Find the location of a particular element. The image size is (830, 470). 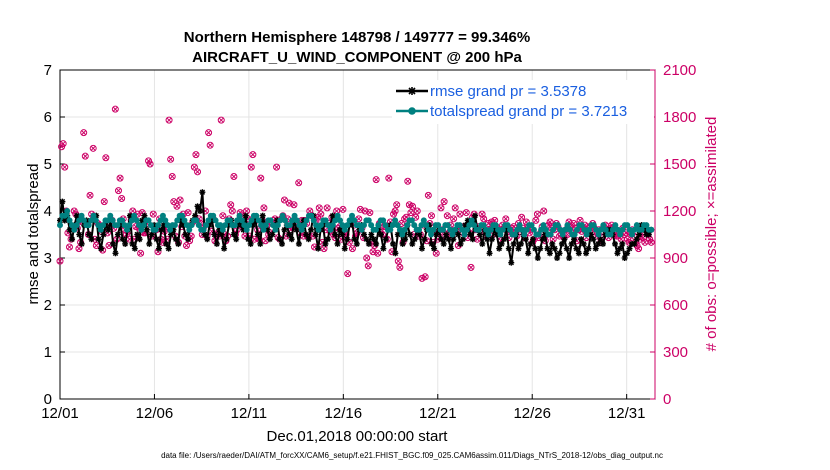

y-tick-label: 4 is located at coordinates (48, 211).